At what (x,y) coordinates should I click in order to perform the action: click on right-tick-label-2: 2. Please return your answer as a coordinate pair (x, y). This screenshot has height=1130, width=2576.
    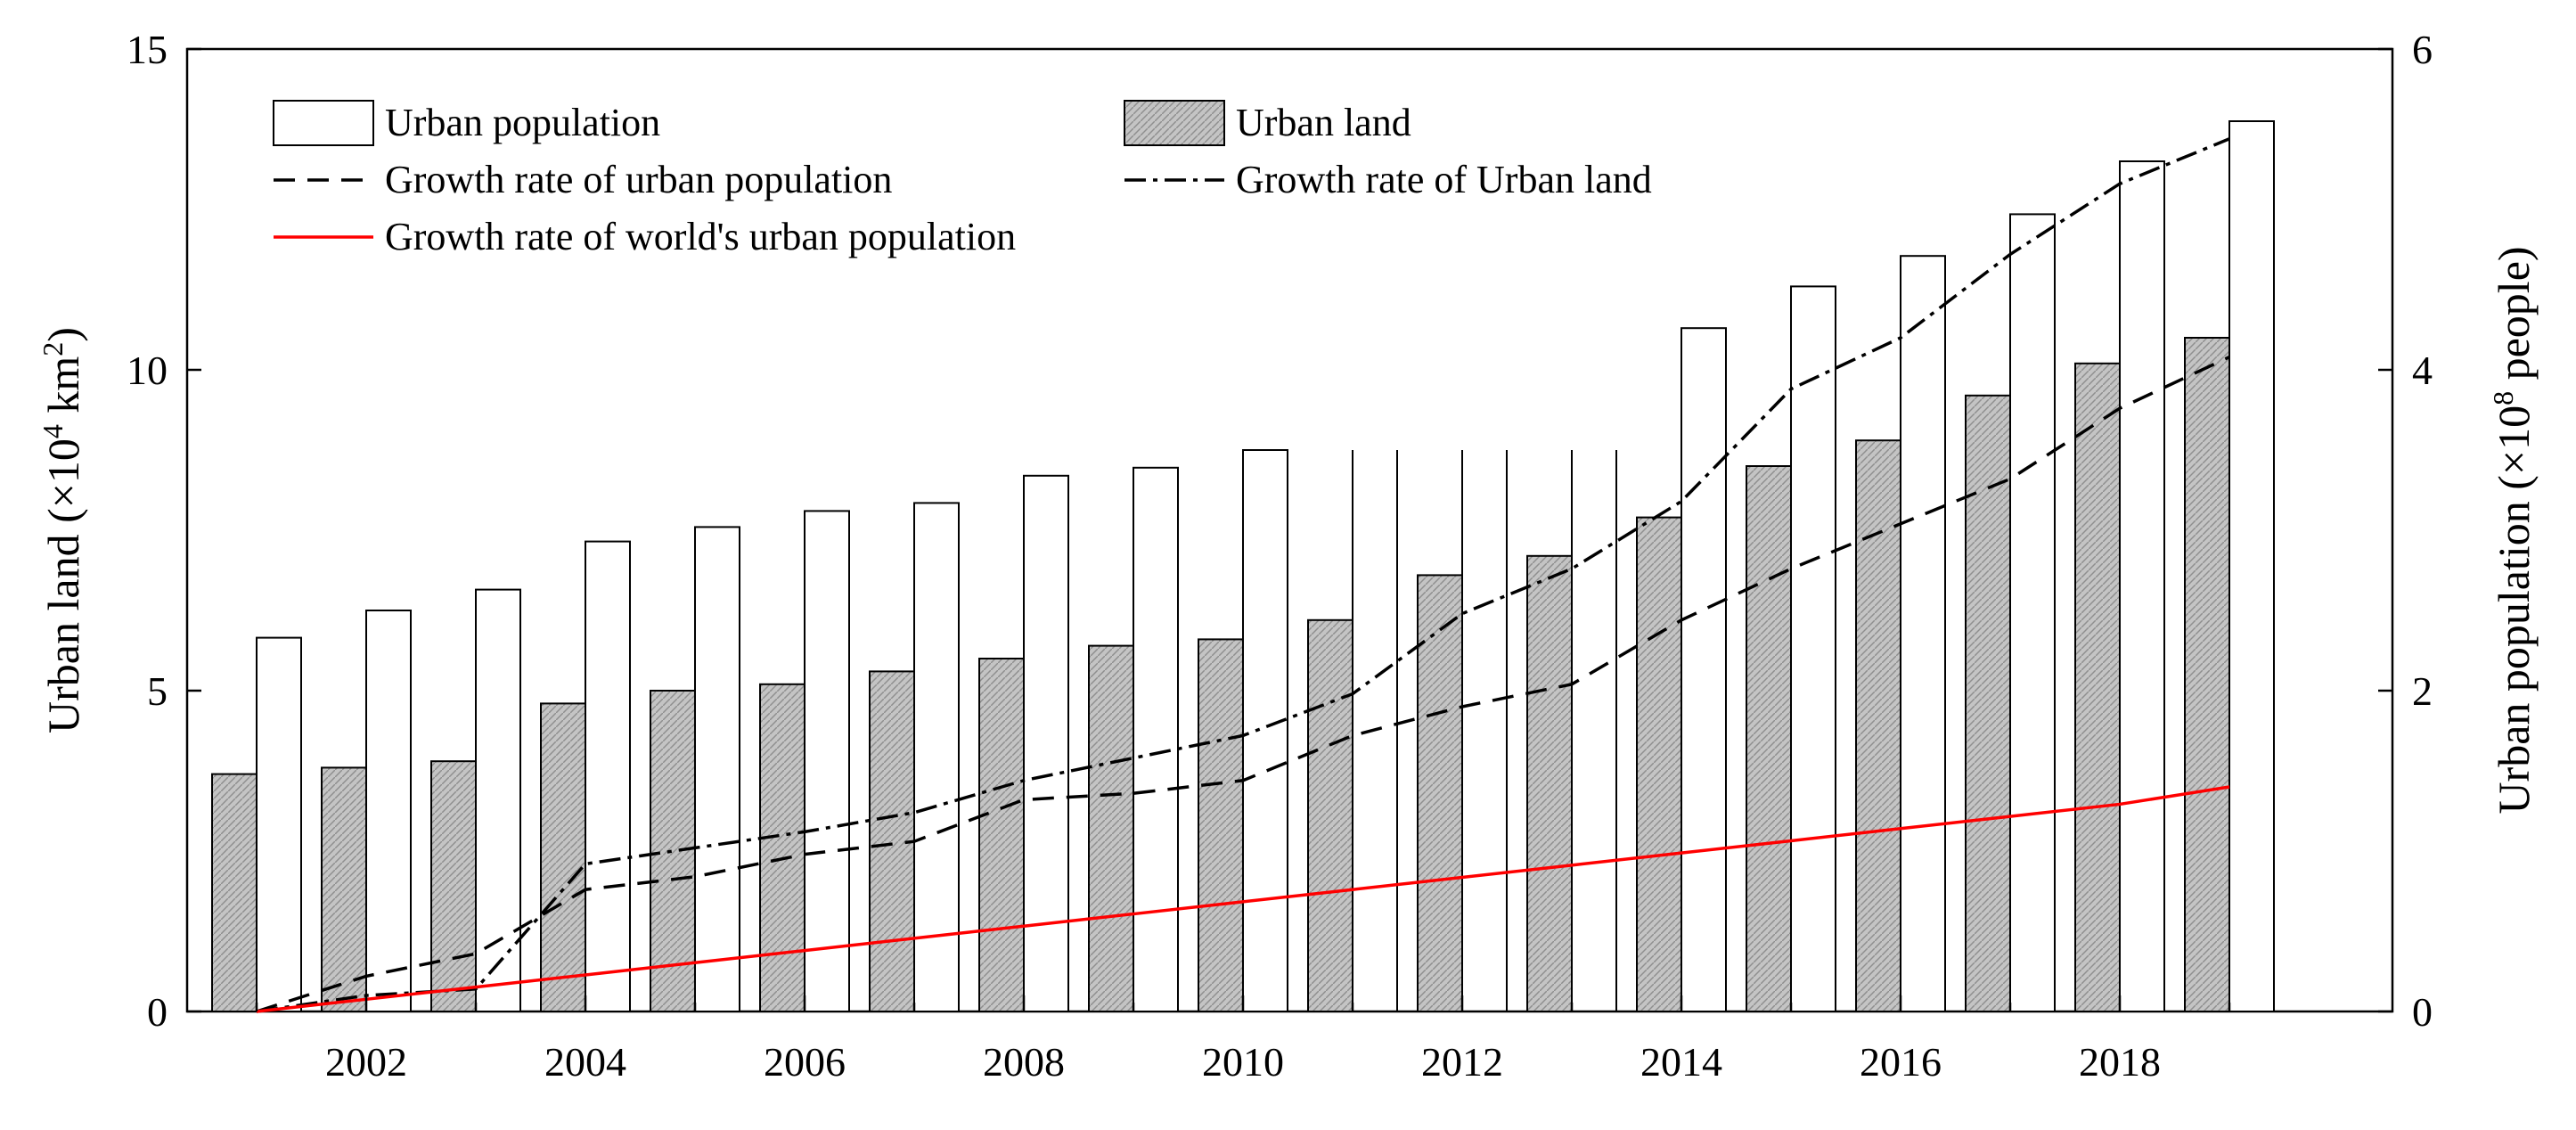
    Looking at the image, I should click on (2422, 691).